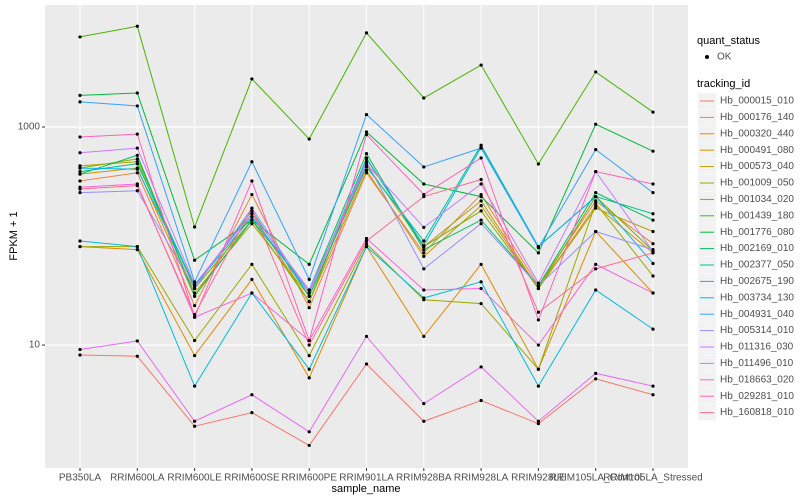 The width and height of the screenshot is (800, 500). What do you see at coordinates (757, 330) in the screenshot?
I see `legend-label: Hb_005314_010` at bounding box center [757, 330].